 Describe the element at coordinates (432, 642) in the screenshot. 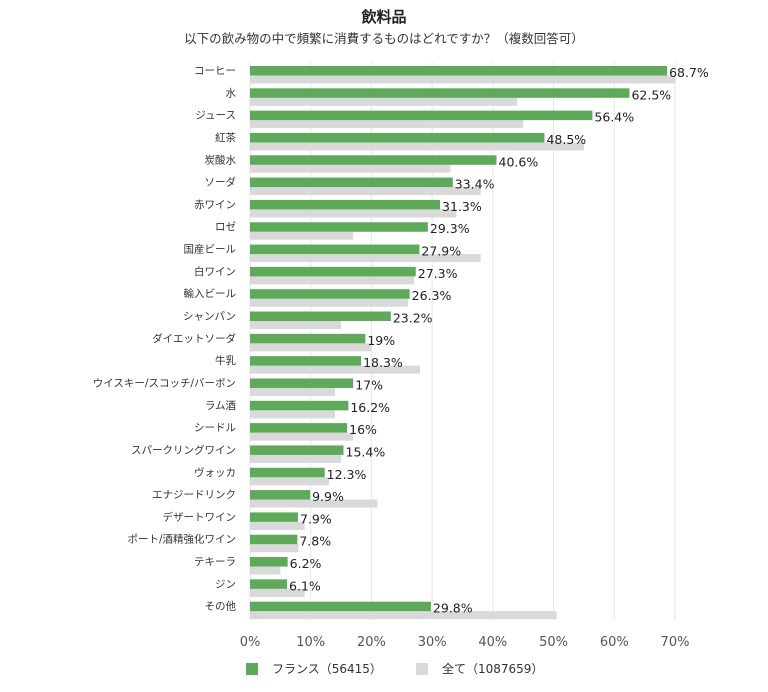

I see `x-tick-label: 30%` at that location.